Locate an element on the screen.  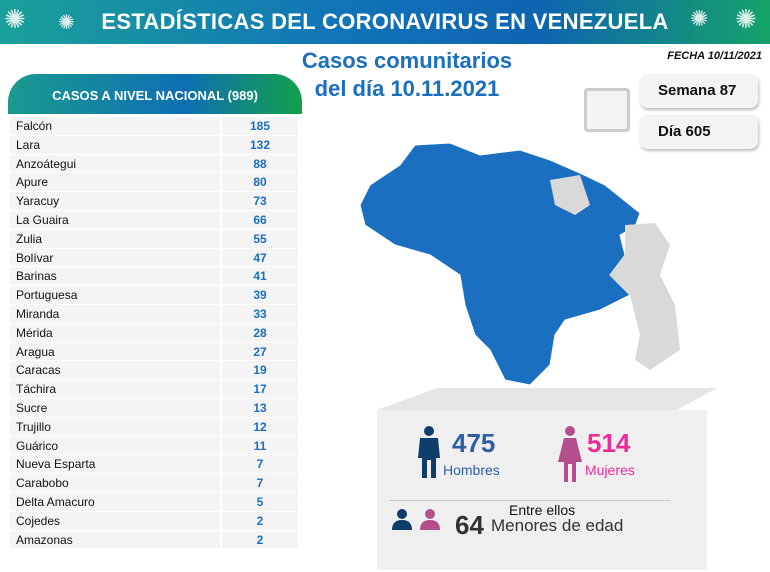
case-count: 13 is located at coordinates (260, 408).